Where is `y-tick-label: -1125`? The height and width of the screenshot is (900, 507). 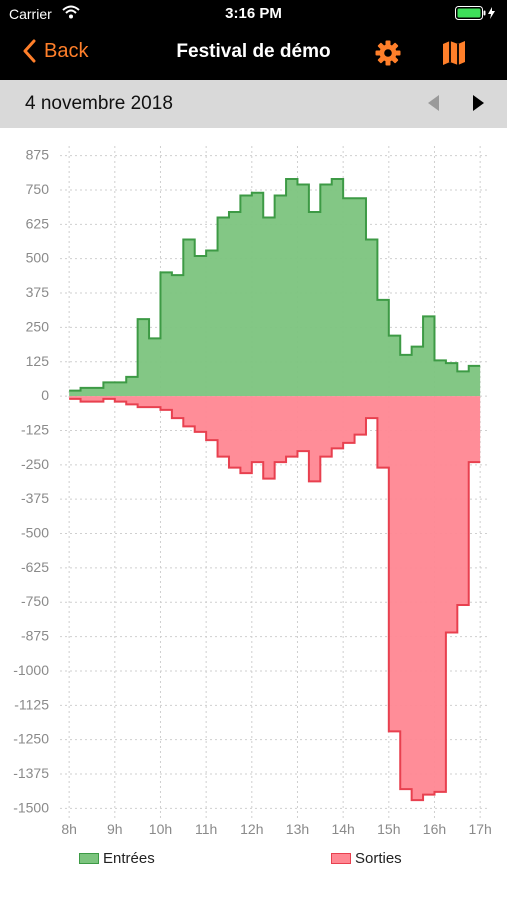
y-tick-label: -1125 is located at coordinates (31, 704).